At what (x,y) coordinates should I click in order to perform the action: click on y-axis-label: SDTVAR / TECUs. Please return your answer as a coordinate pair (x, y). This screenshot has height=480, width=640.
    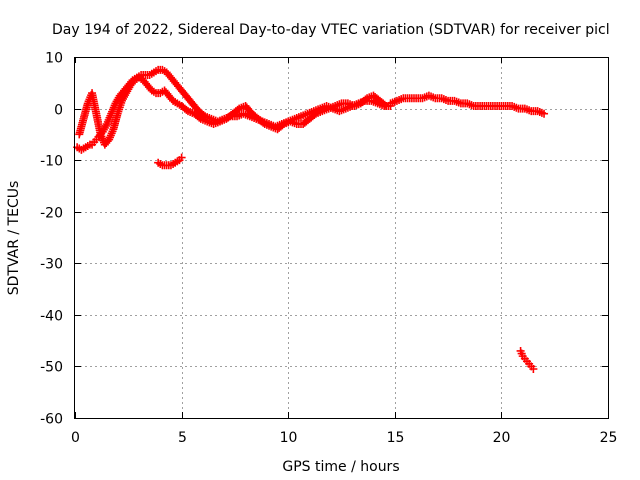
    Looking at the image, I should click on (14, 238).